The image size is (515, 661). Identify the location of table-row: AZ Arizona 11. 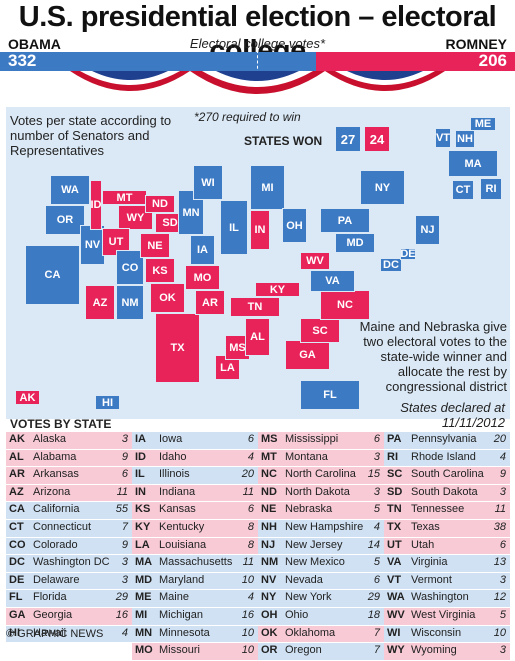
(69, 493).